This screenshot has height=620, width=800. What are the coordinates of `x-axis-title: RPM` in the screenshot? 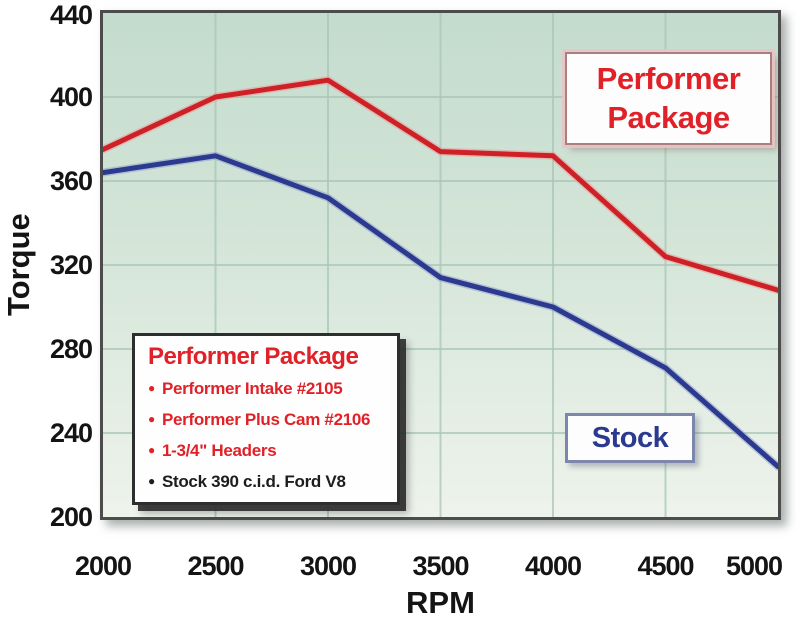 It's located at (440, 602).